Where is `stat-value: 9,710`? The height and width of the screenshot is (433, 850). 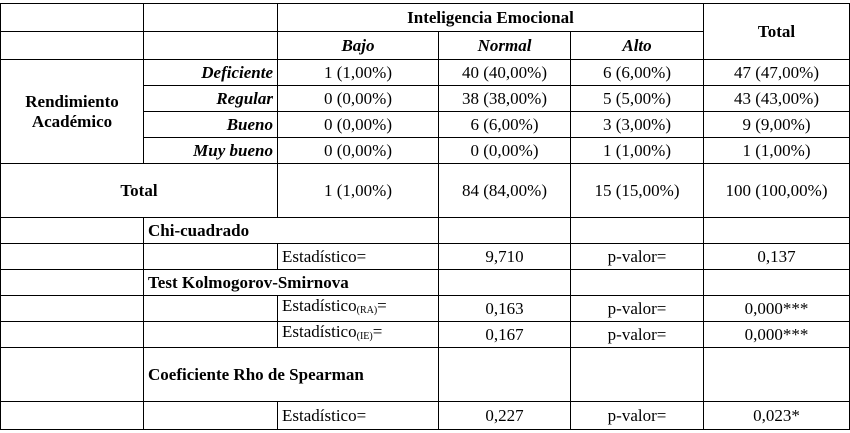
stat-value: 9,710 is located at coordinates (504, 256).